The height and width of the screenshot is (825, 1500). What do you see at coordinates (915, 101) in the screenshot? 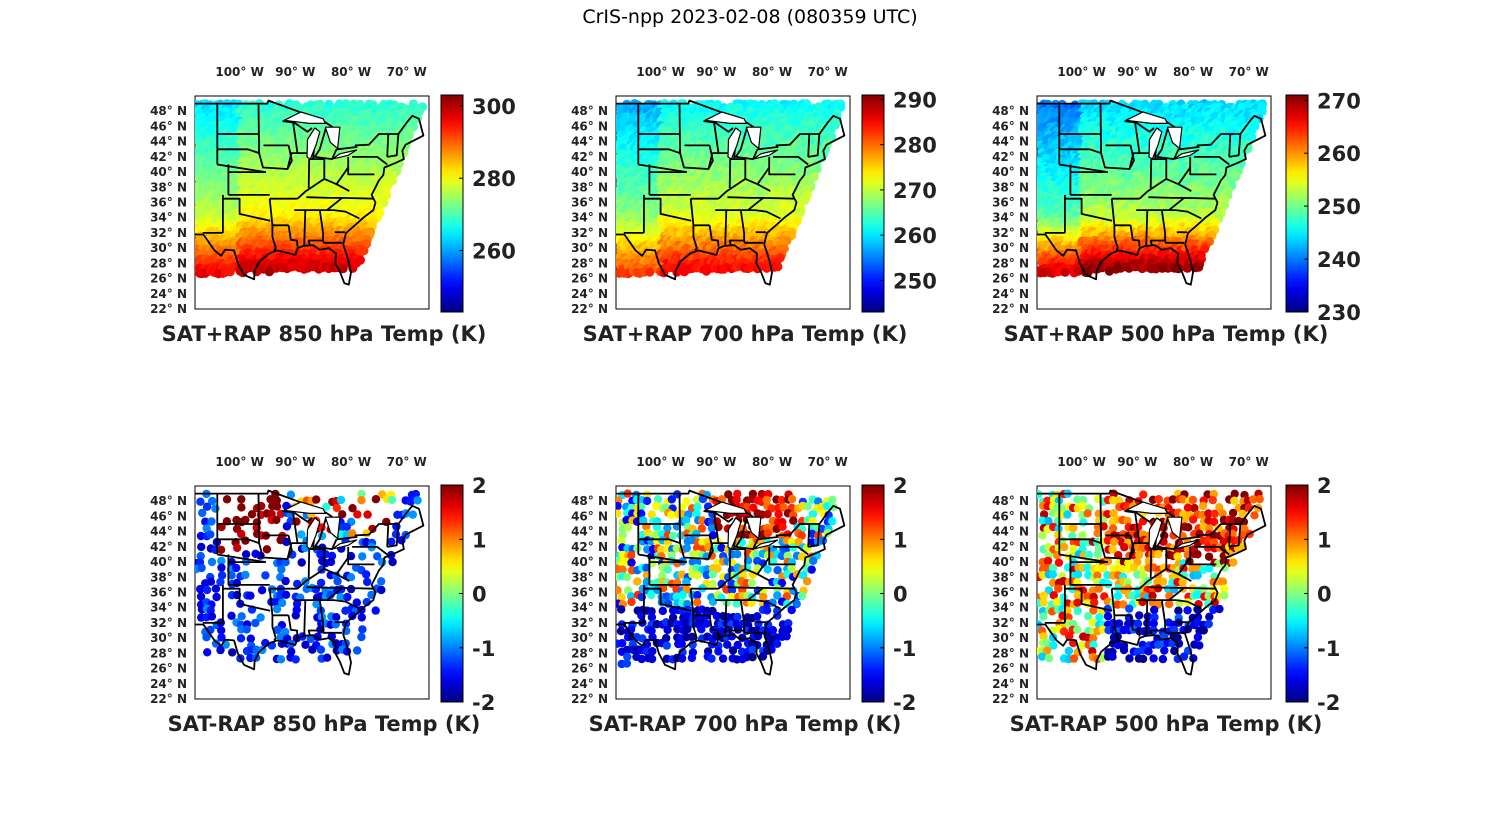
I see `colorbar-tick-label: 290` at bounding box center [915, 101].